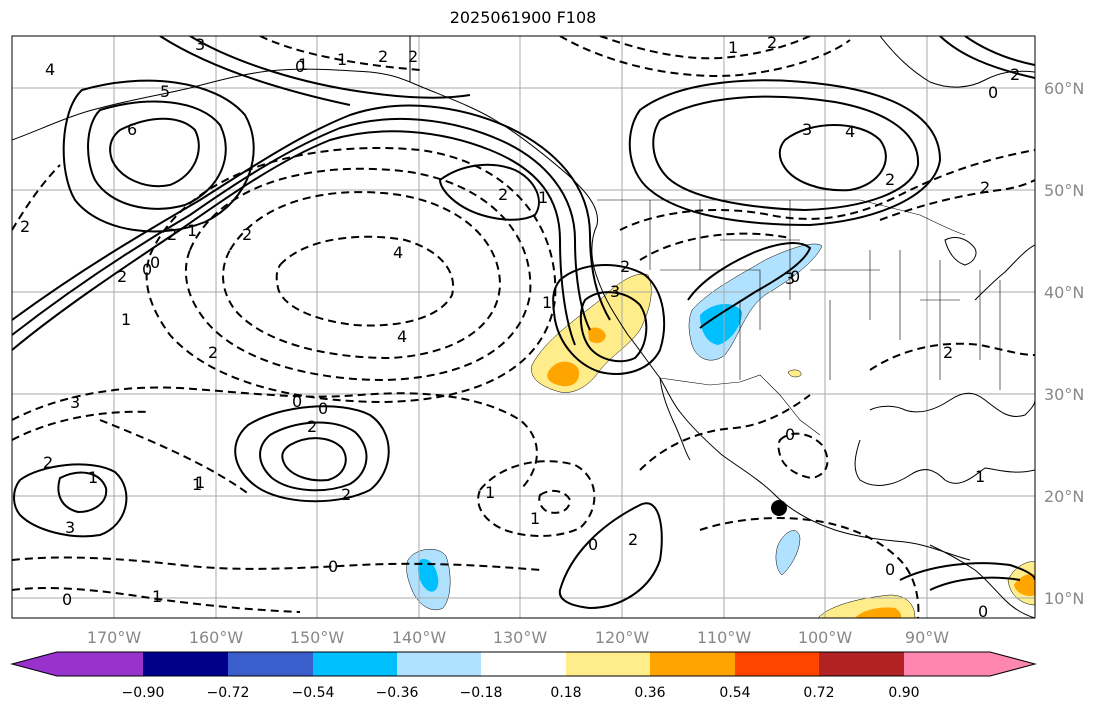  Describe the element at coordinates (1064, 88) in the screenshot. I see `lat-tick-label: 60°N` at that location.